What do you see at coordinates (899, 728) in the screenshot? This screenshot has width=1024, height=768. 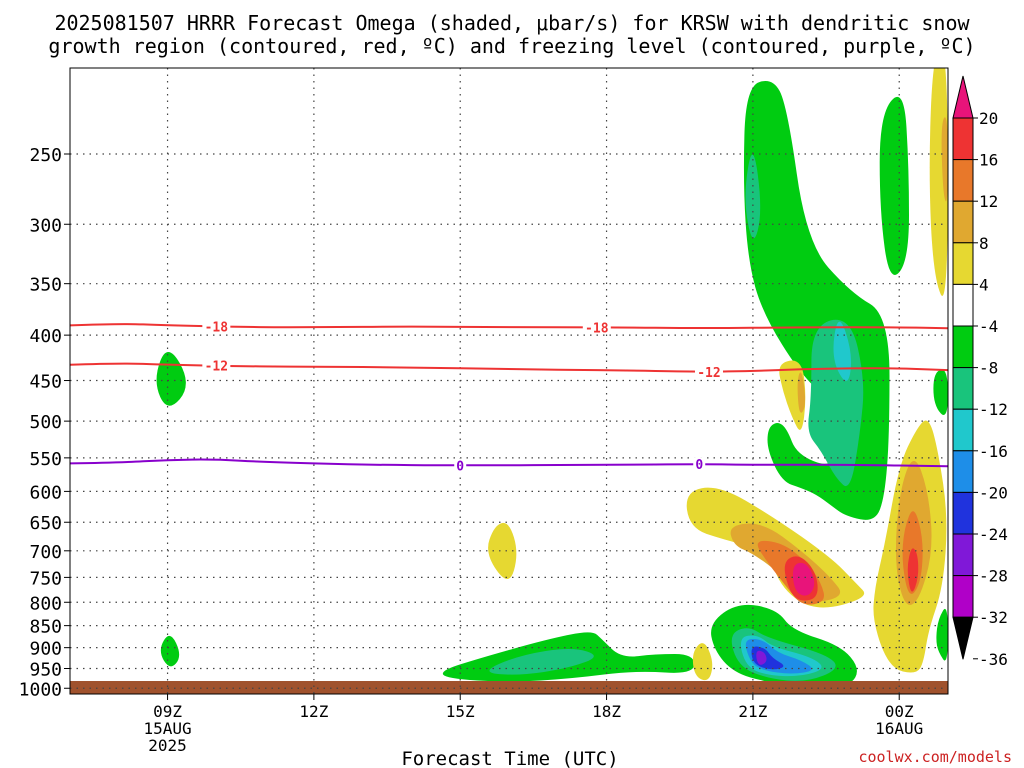 I see `x-tick-label-16AUG: 16AUG` at bounding box center [899, 728].